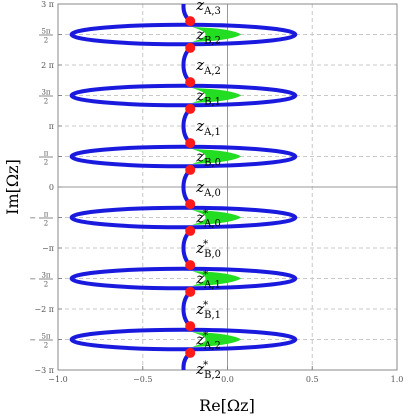 The height and width of the screenshot is (418, 415). I want to click on point-label-sub: A,3, so click(212, 11).